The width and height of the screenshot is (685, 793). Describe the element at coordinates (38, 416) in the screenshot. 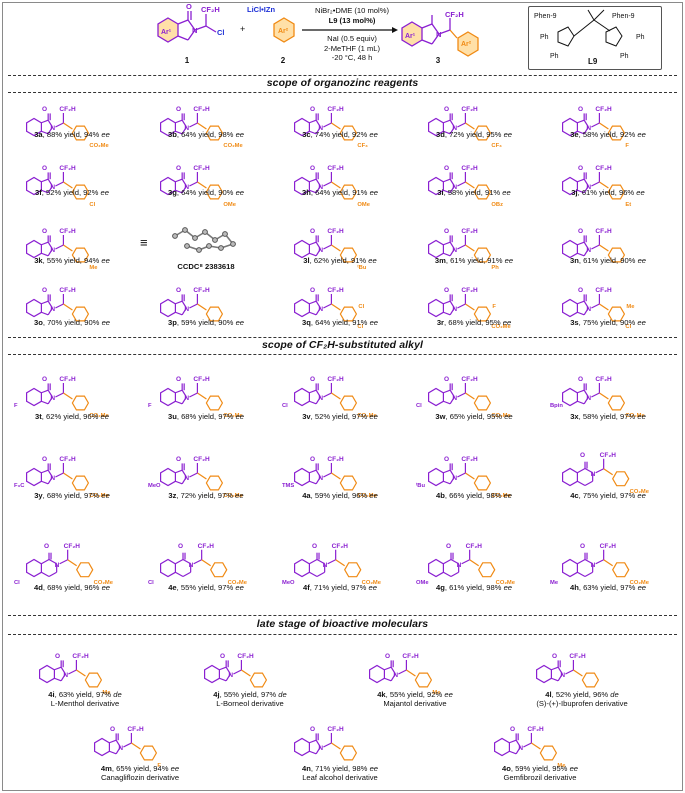

I see `compound-id: 3t` at that location.